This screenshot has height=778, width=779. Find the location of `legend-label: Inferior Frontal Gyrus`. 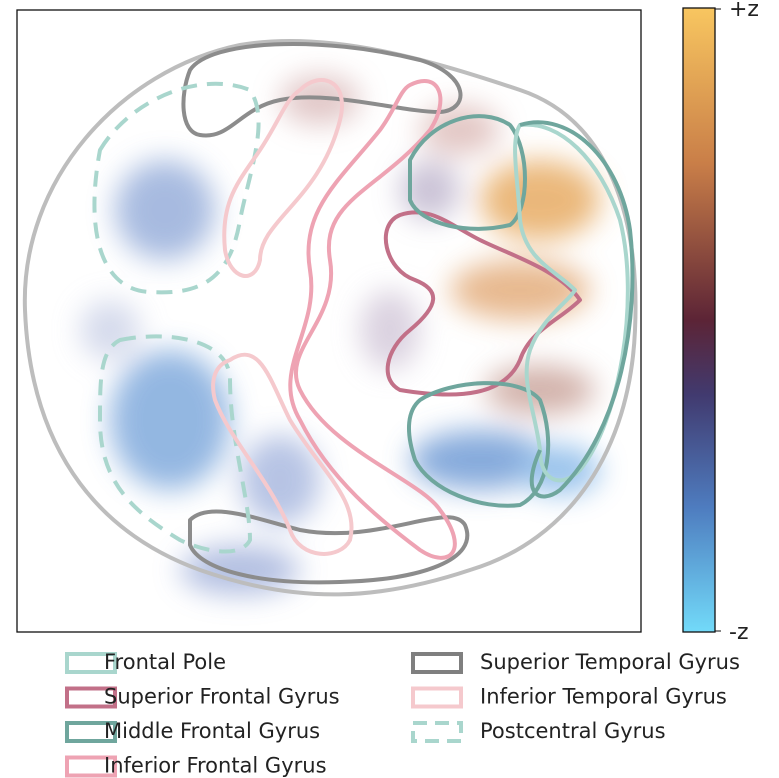

legend-label: Inferior Frontal Gyrus is located at coordinates (215, 766).